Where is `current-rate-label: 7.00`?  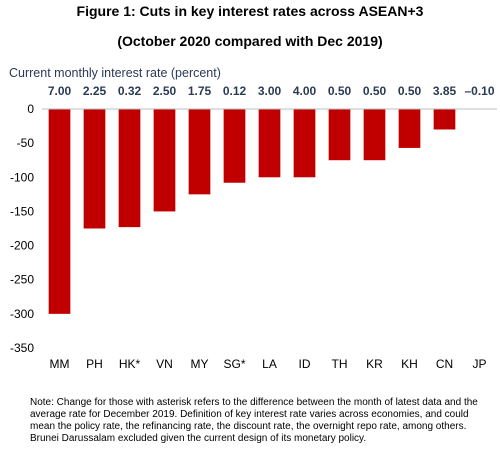
current-rate-label: 7.00 is located at coordinates (60, 91).